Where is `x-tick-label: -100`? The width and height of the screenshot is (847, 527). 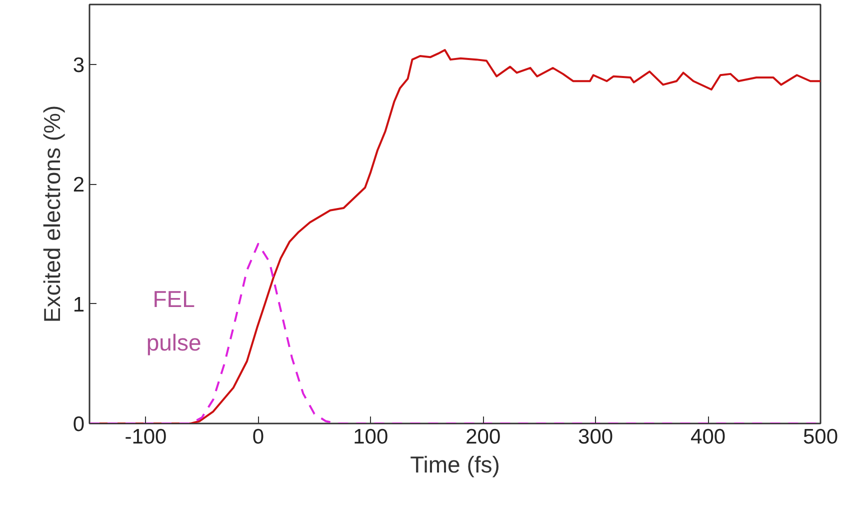 x-tick-label: -100 is located at coordinates (145, 437).